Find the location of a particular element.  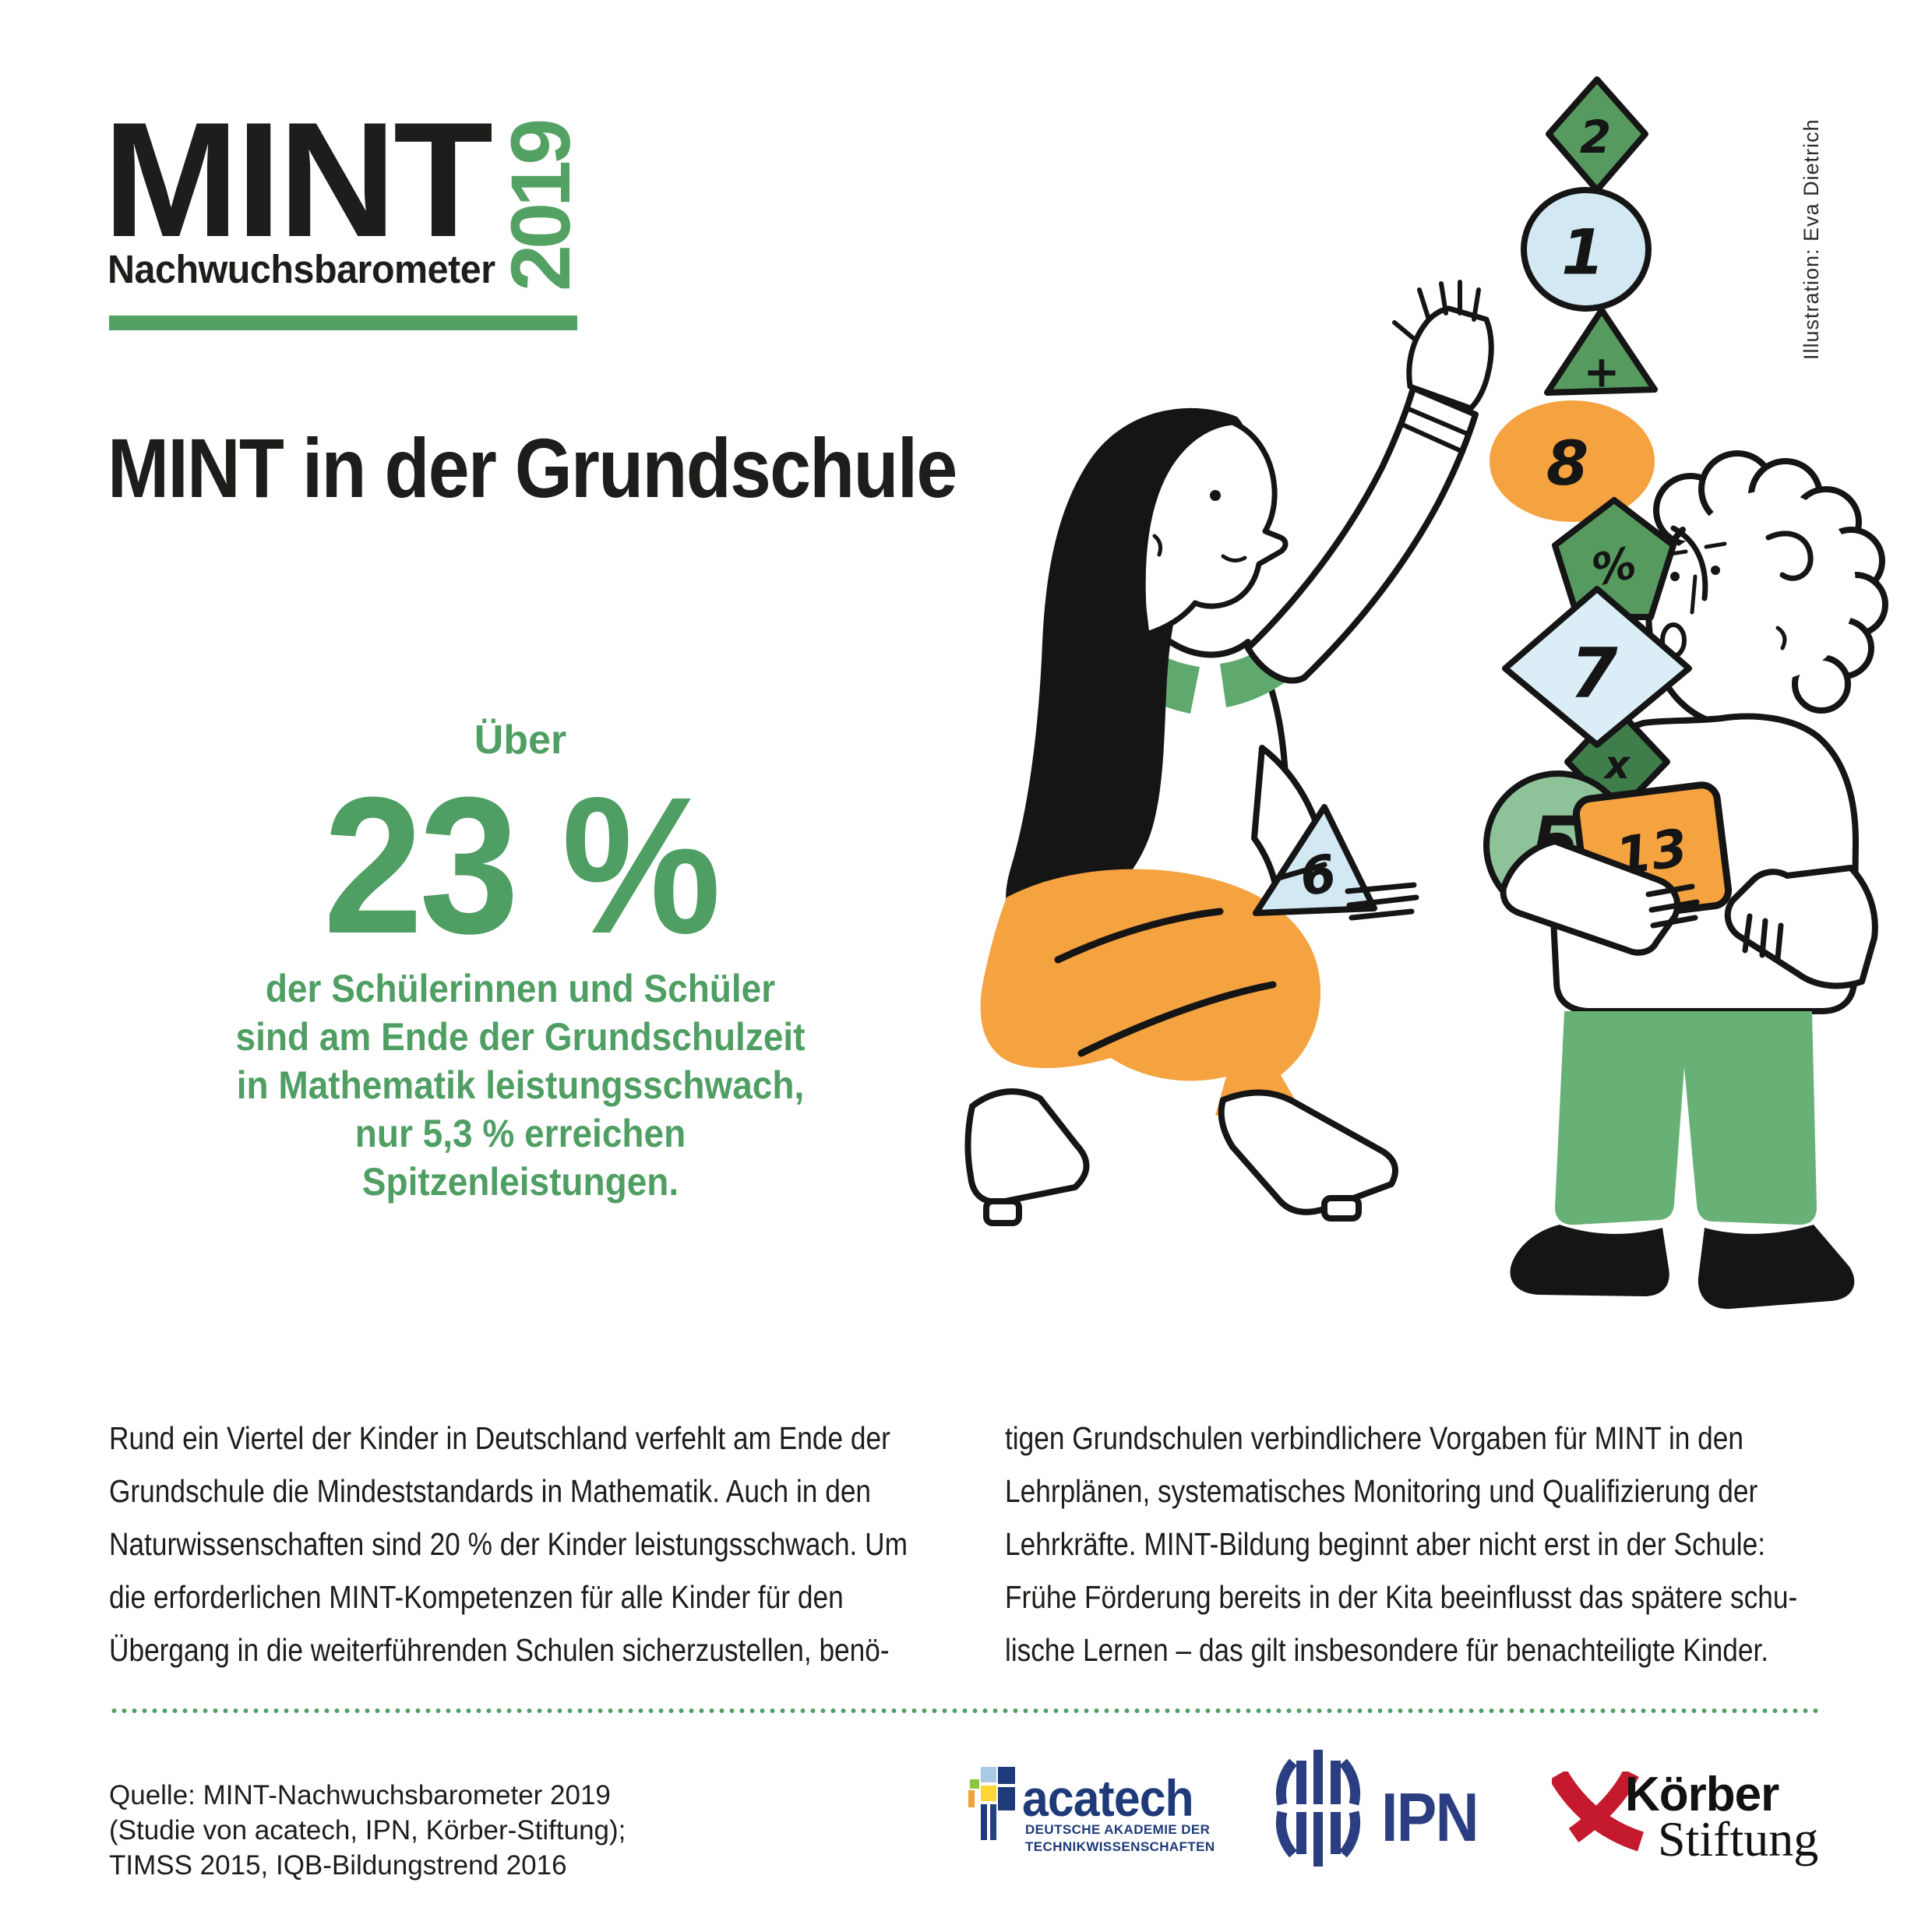

svg-text: 2 is located at coordinates (1595, 137).